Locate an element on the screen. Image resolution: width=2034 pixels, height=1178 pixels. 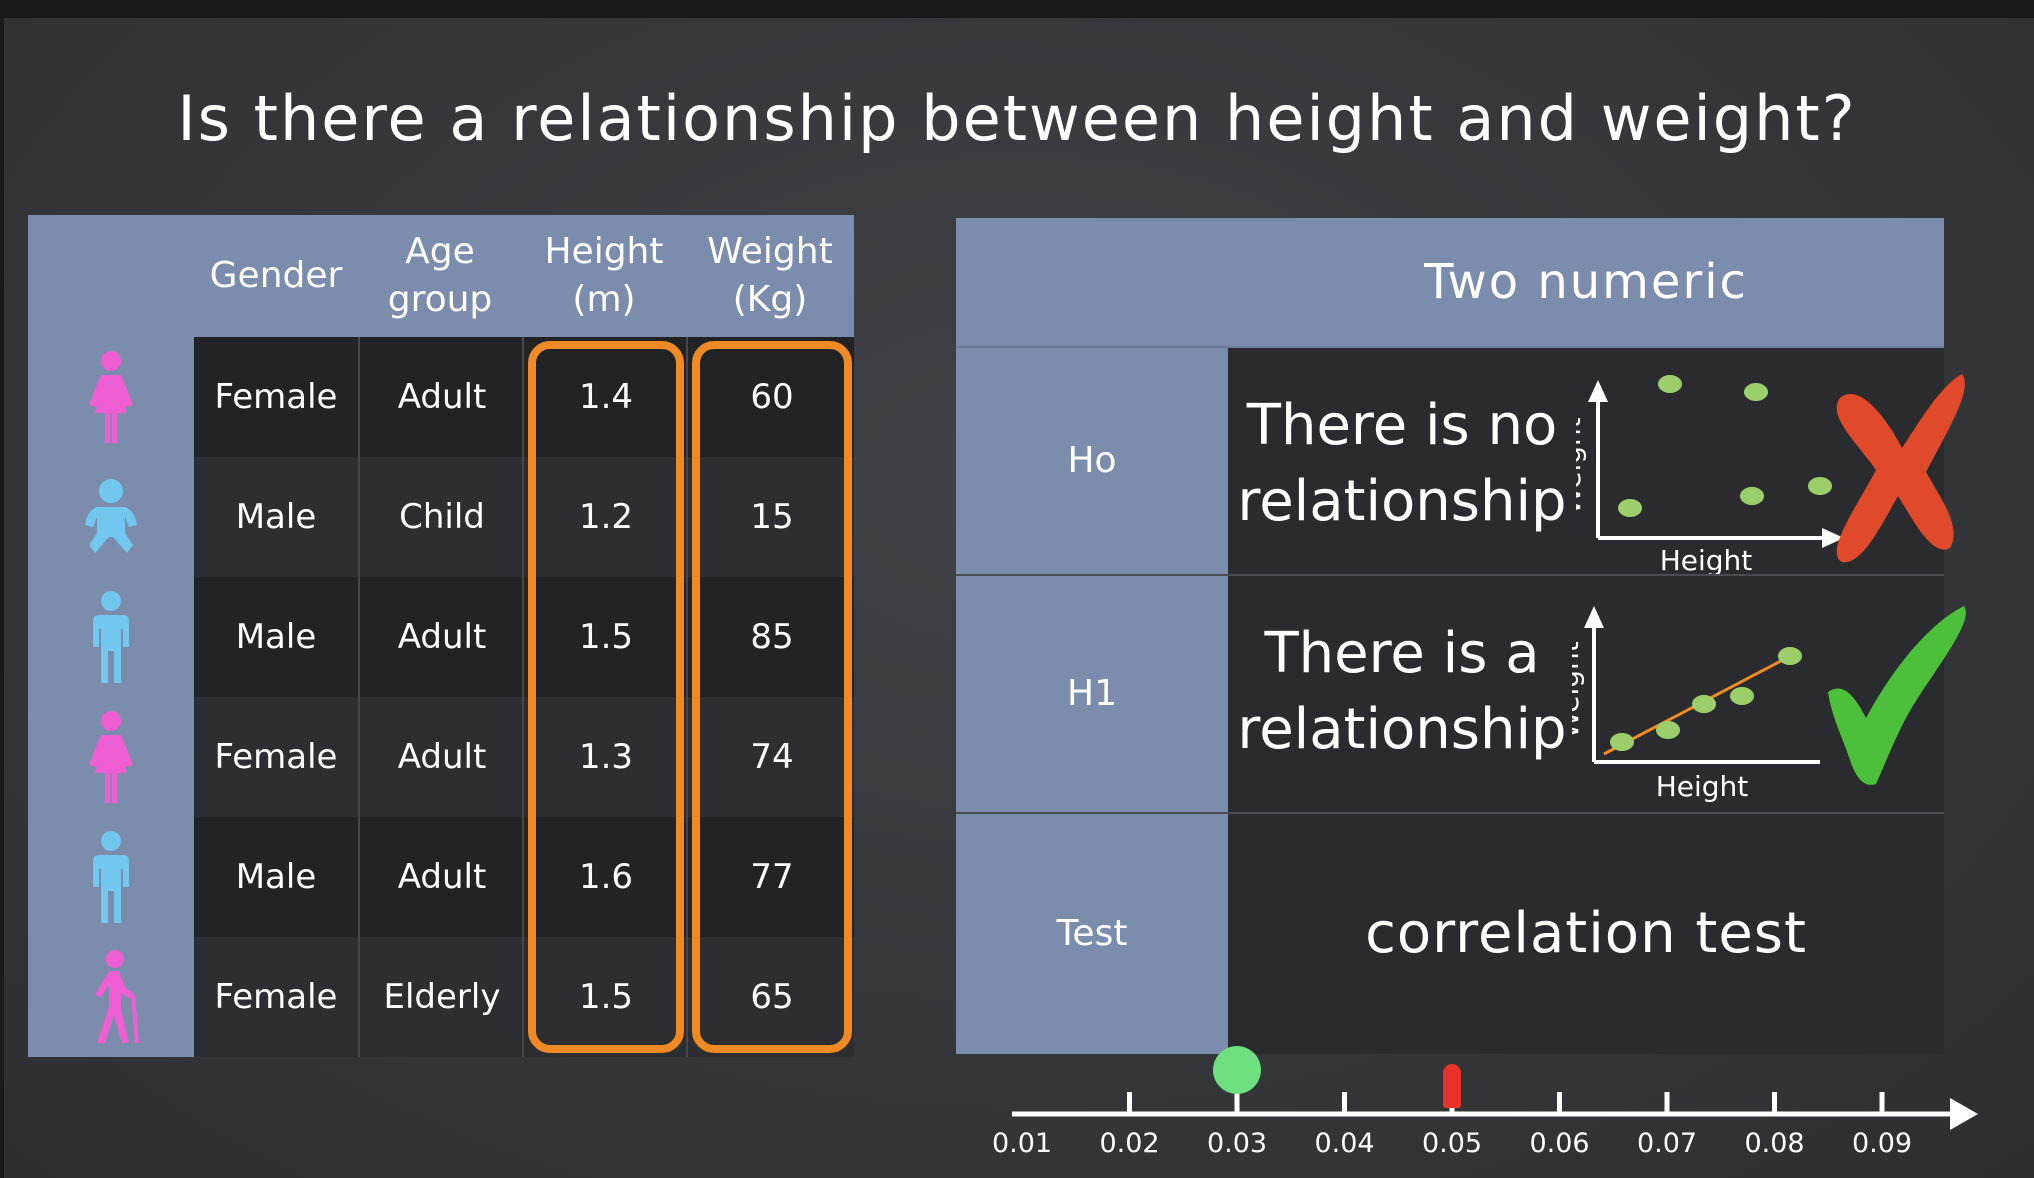
hypothesis-label-column is located at coordinates (1092, 636).